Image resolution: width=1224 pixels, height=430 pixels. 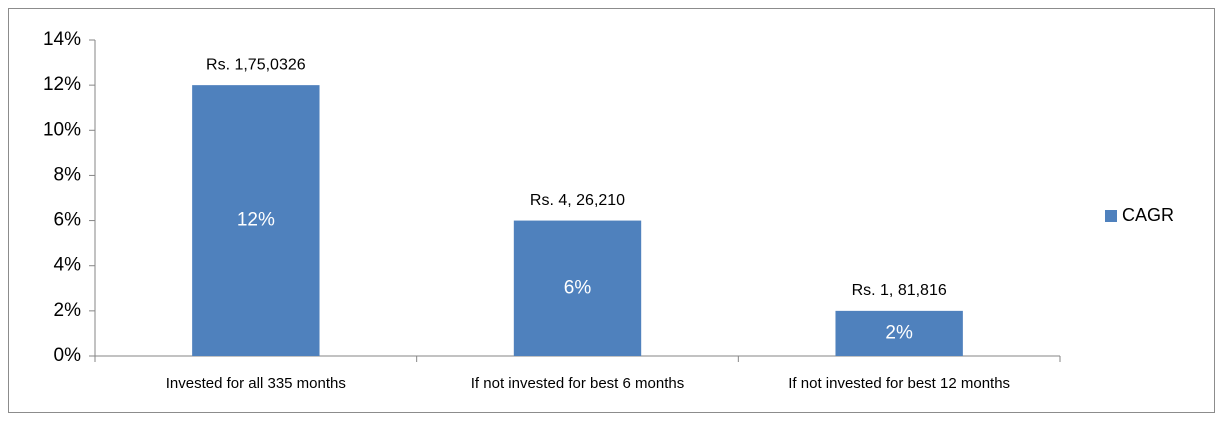 I want to click on value-label: 12%, so click(x=256, y=220).